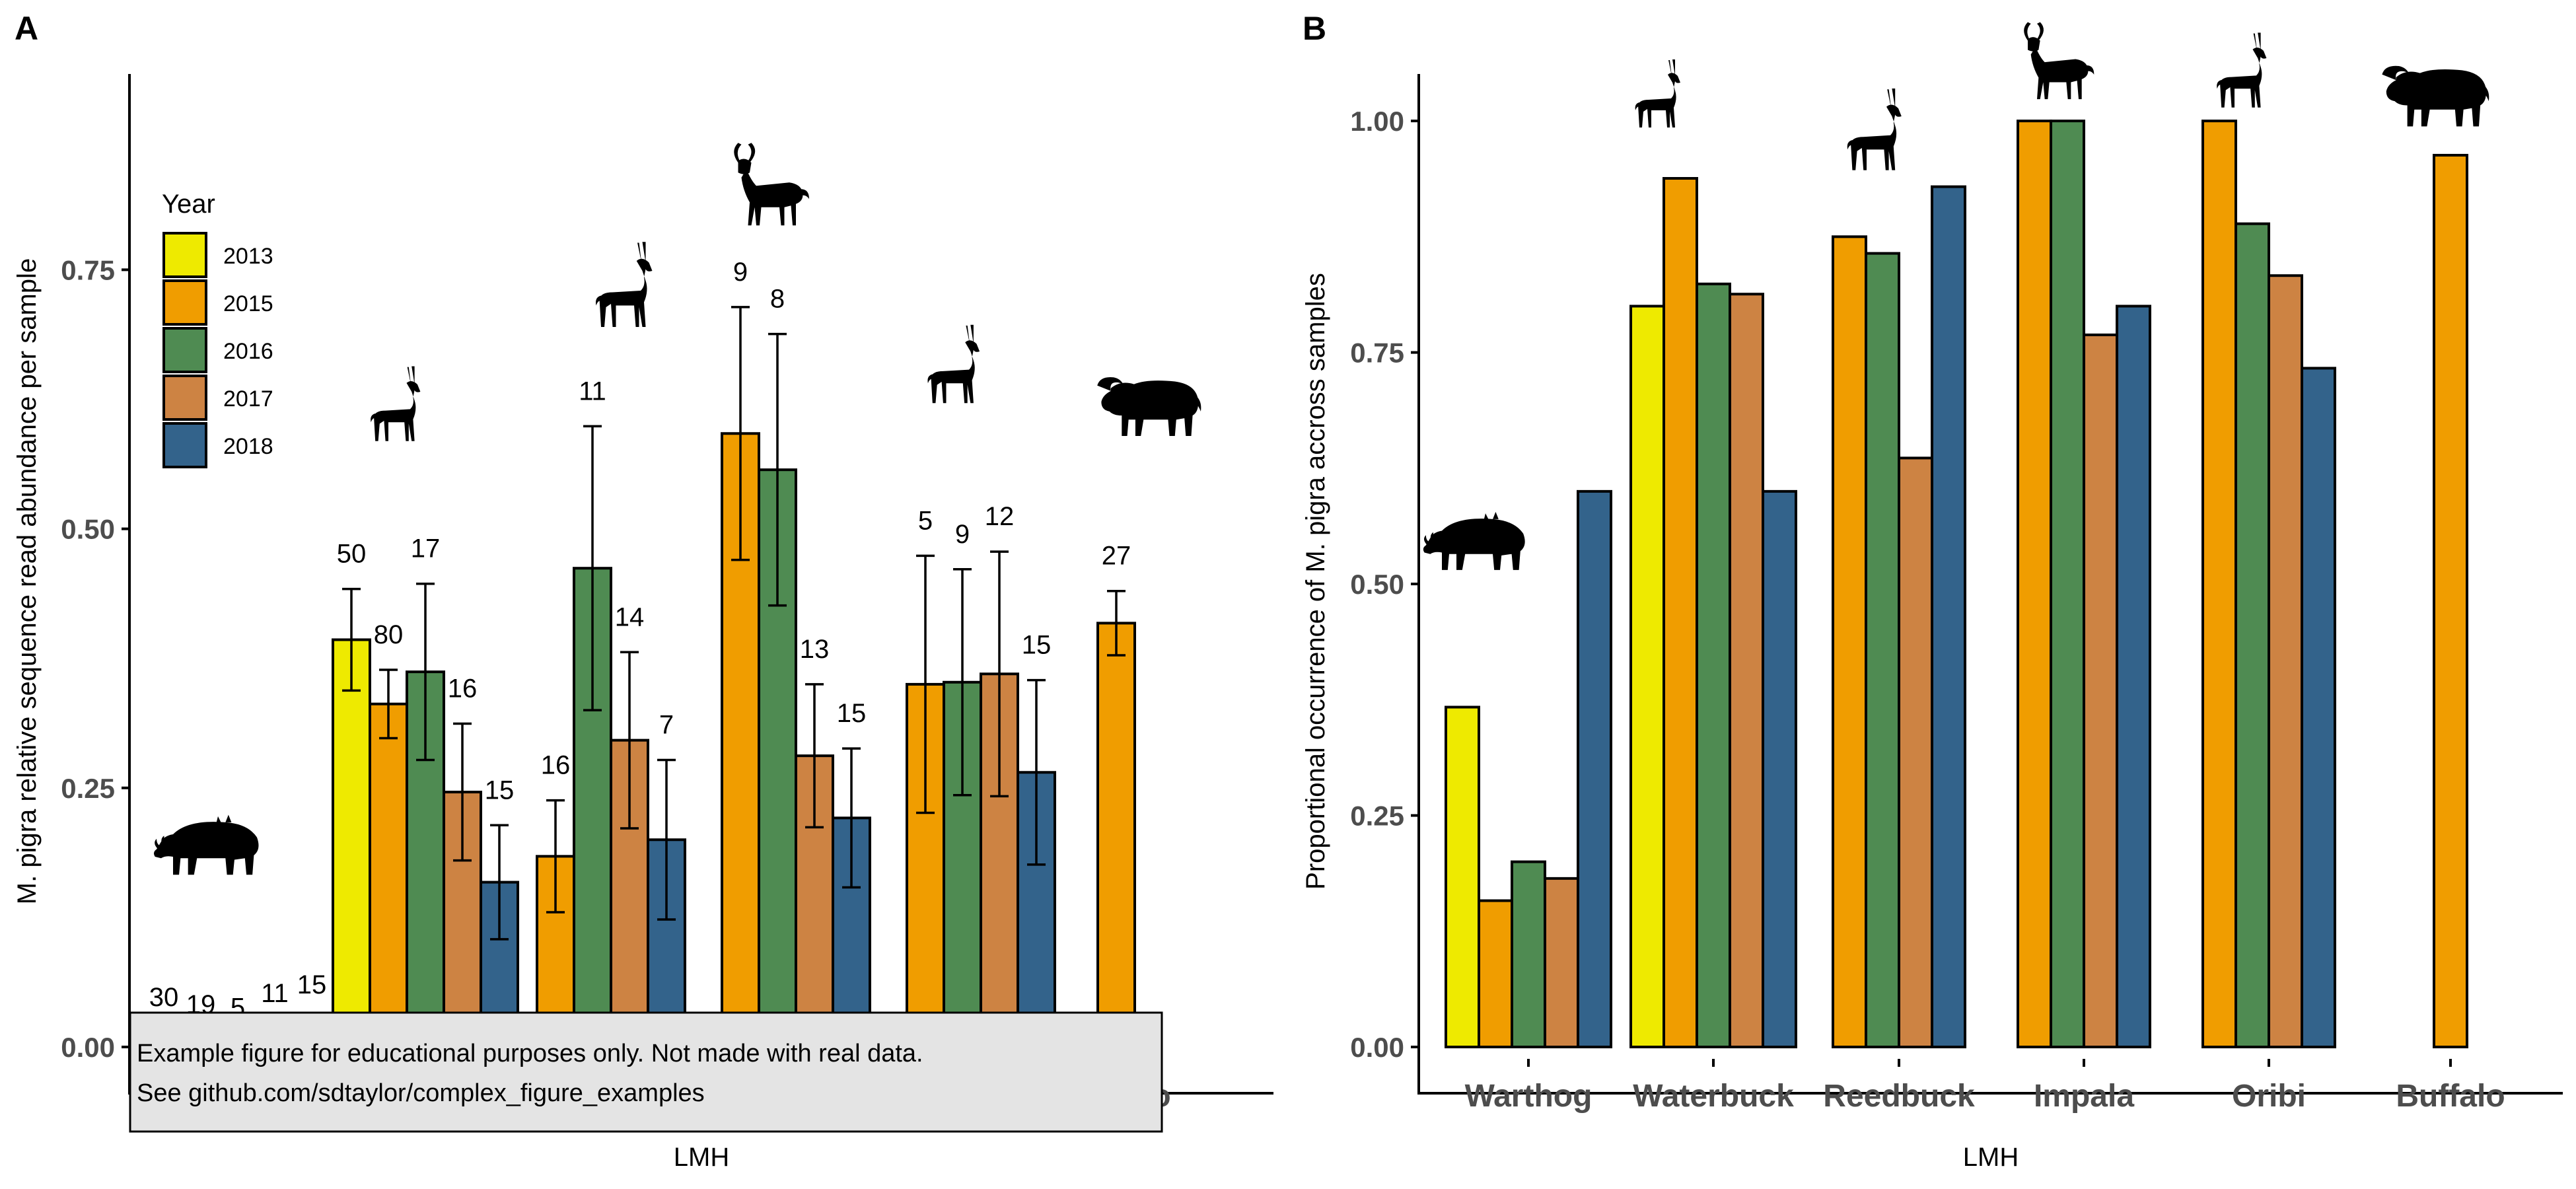  What do you see at coordinates (2319, 707) in the screenshot?
I see `bar-oribi-2018` at bounding box center [2319, 707].